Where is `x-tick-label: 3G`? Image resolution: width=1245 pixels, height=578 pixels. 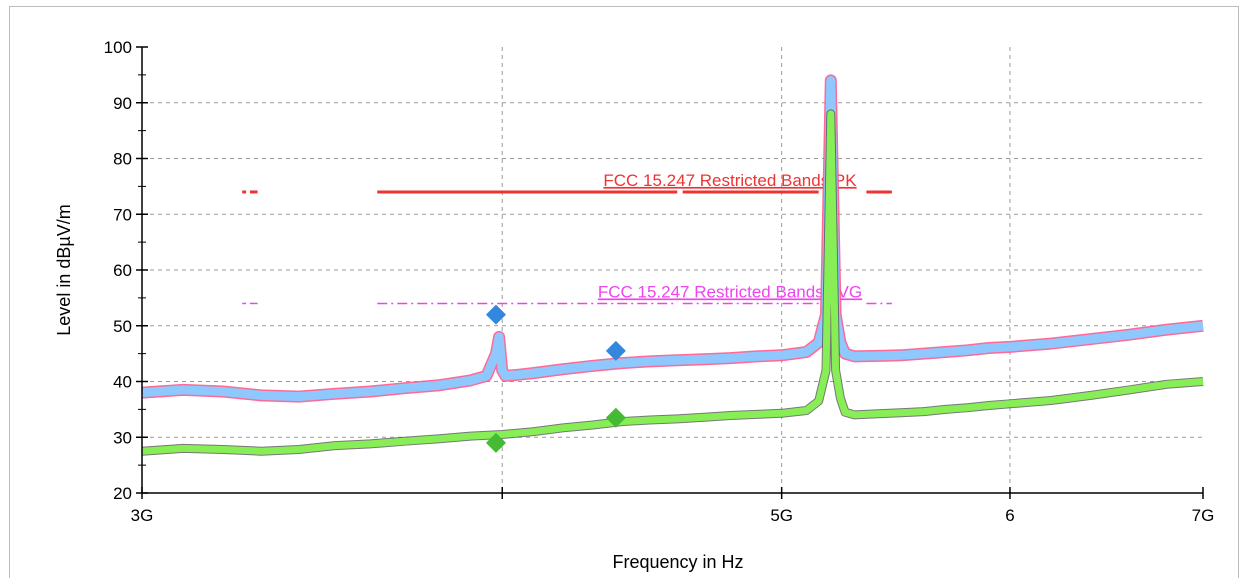
x-tick-label: 3G is located at coordinates (142, 515).